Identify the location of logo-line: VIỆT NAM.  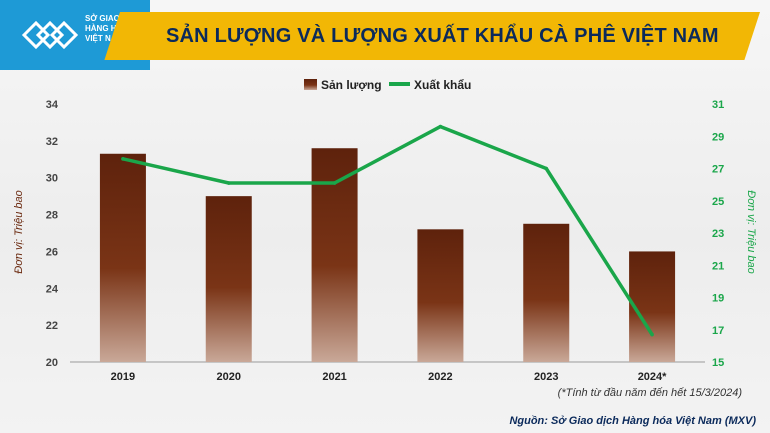
(104, 38).